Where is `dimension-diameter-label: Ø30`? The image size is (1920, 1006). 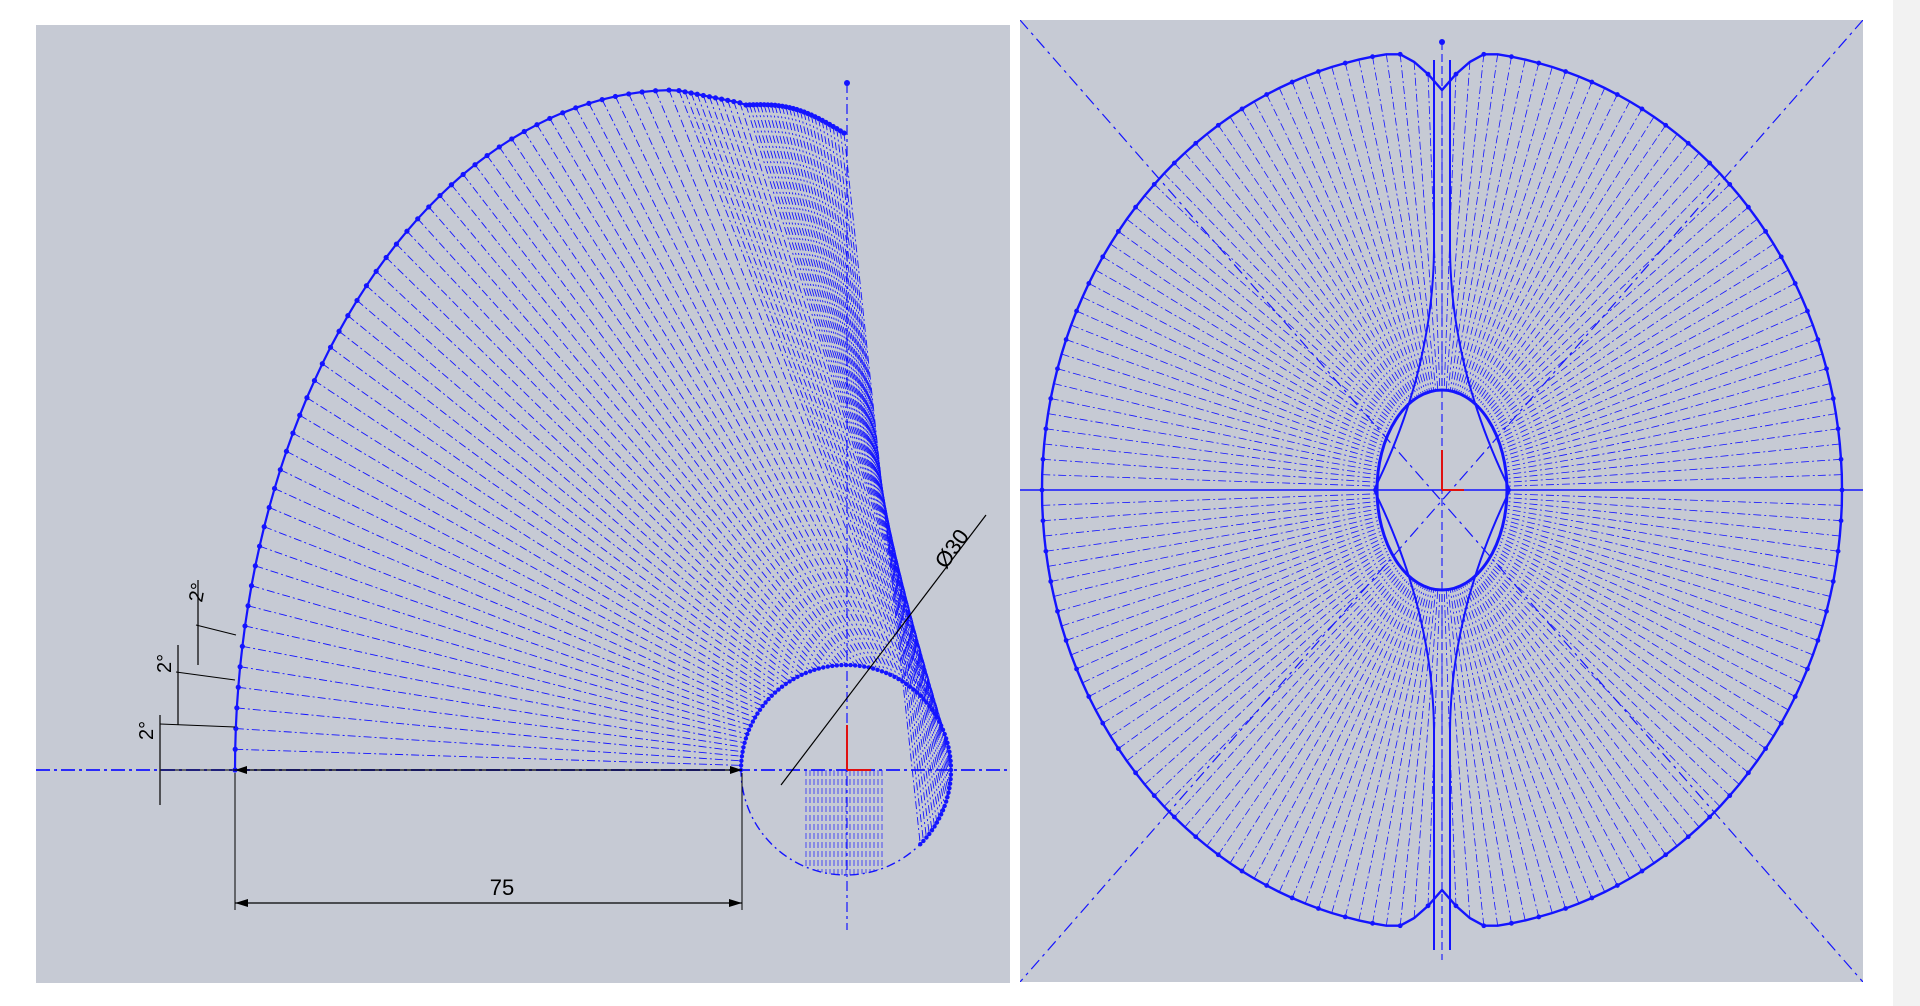
dimension-diameter-label: Ø30 is located at coordinates (952, 548).